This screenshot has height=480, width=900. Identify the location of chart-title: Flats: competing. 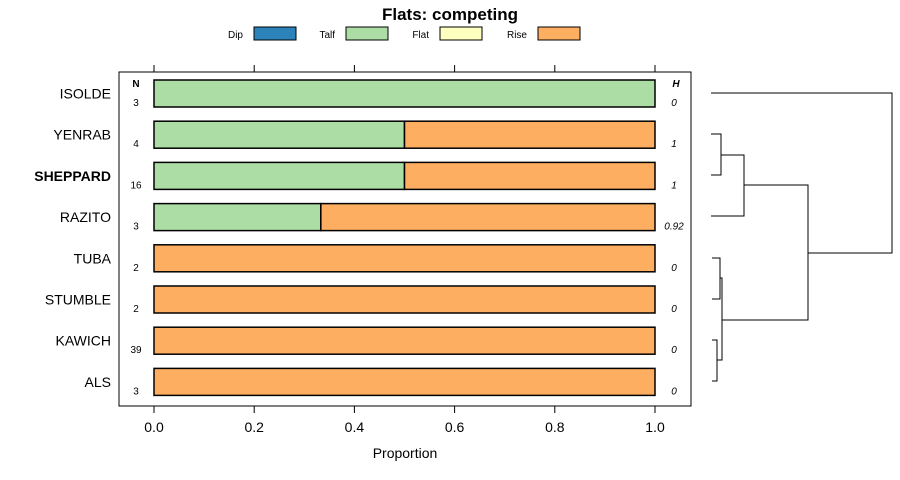
(450, 14).